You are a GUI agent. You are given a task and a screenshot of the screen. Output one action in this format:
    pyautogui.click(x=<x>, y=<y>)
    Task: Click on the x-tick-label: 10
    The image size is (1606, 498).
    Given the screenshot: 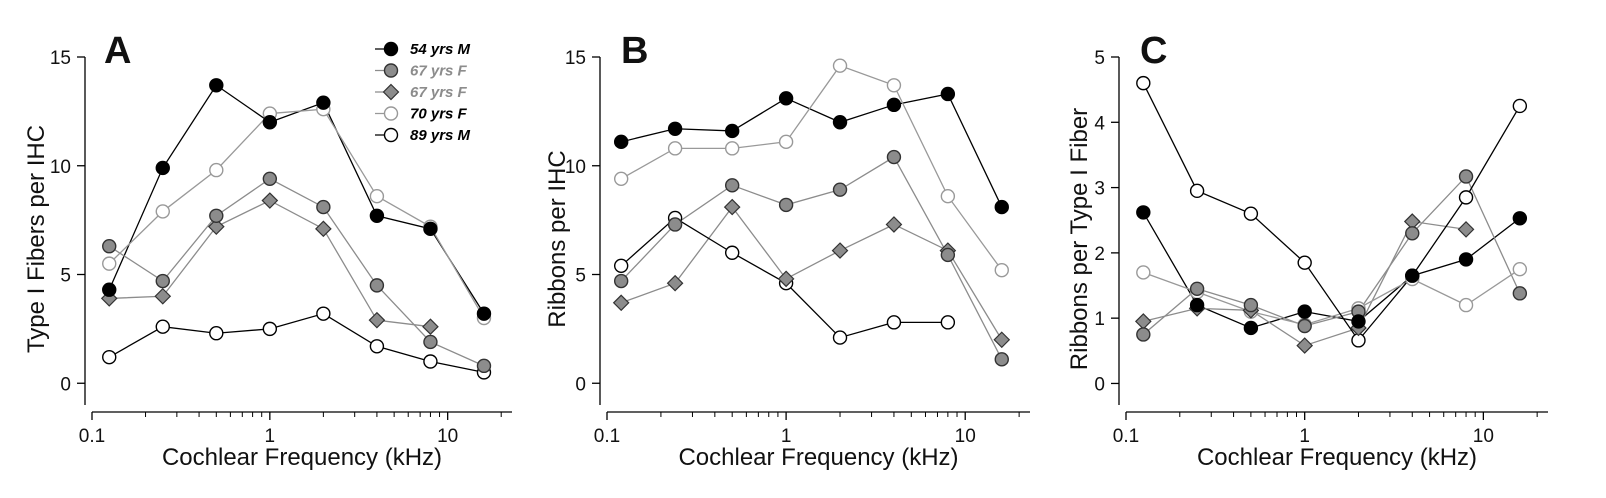 What is the action you would take?
    pyautogui.click(x=447, y=436)
    